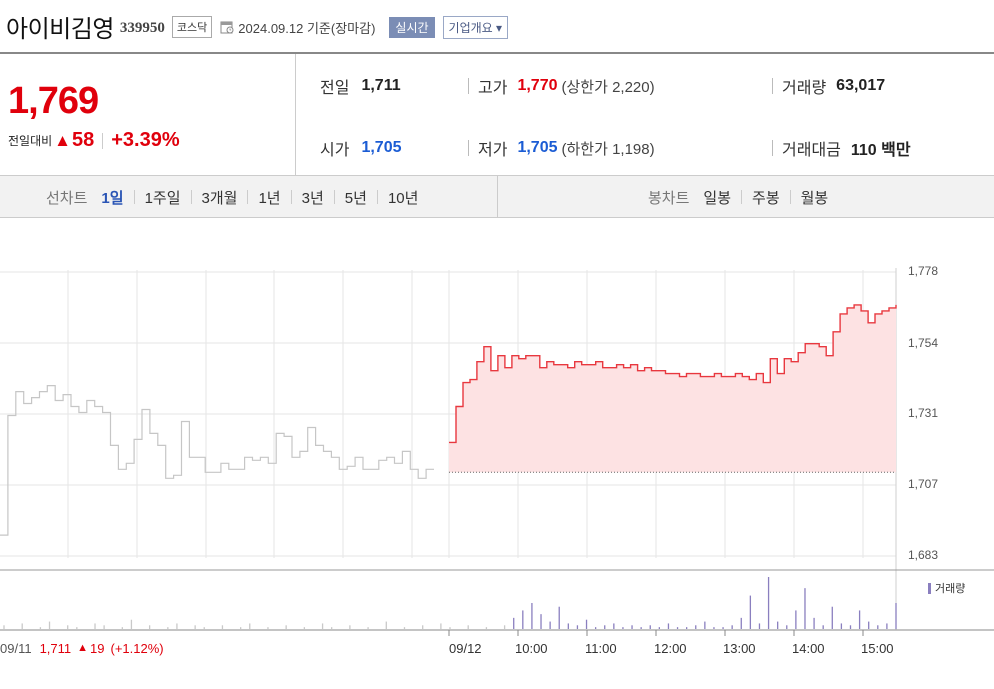 This screenshot has width=994, height=689. I want to click on x-tick-label: 13:00, so click(739, 648).